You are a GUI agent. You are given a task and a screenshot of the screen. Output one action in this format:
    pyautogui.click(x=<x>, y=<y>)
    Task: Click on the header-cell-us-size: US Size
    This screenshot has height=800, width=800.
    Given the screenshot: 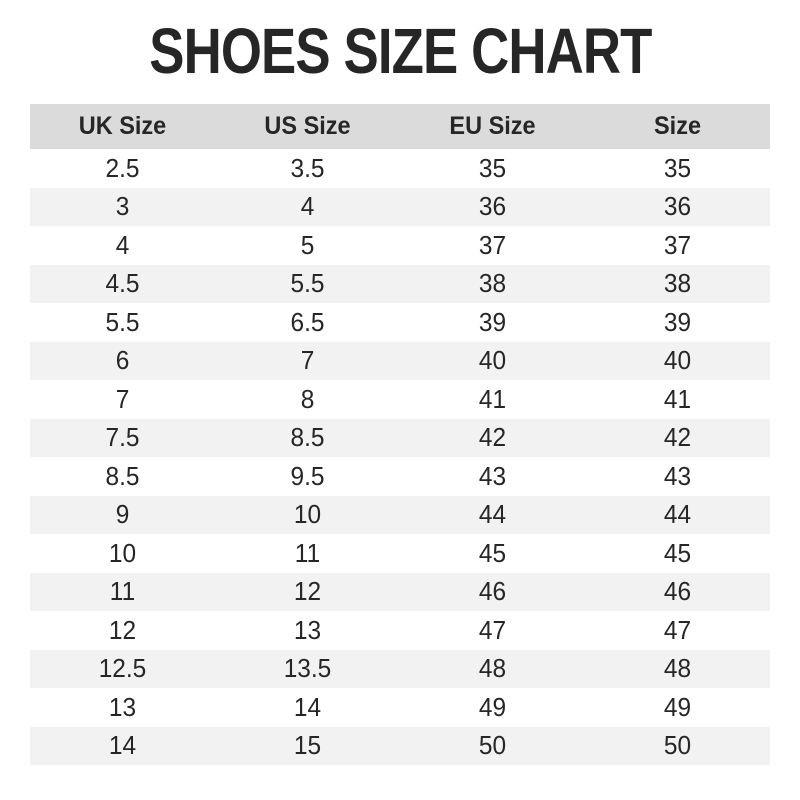 What is the action you would take?
    pyautogui.click(x=307, y=126)
    